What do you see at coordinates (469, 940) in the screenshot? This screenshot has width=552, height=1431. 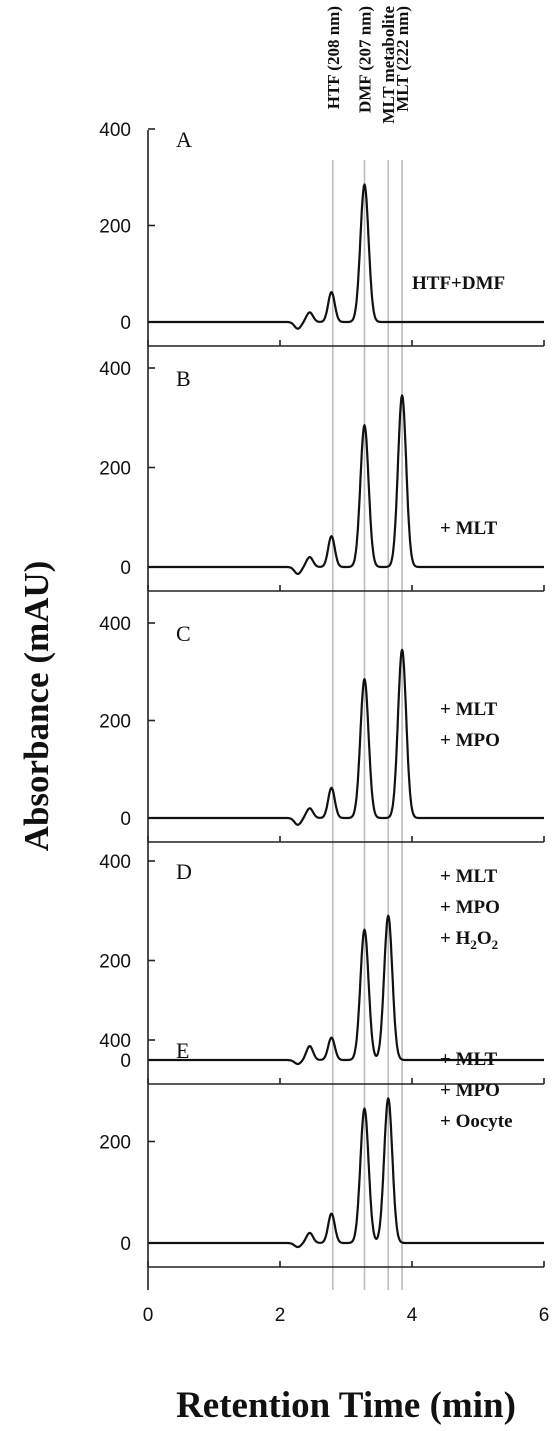 I see `condition-label: + H2O2` at bounding box center [469, 940].